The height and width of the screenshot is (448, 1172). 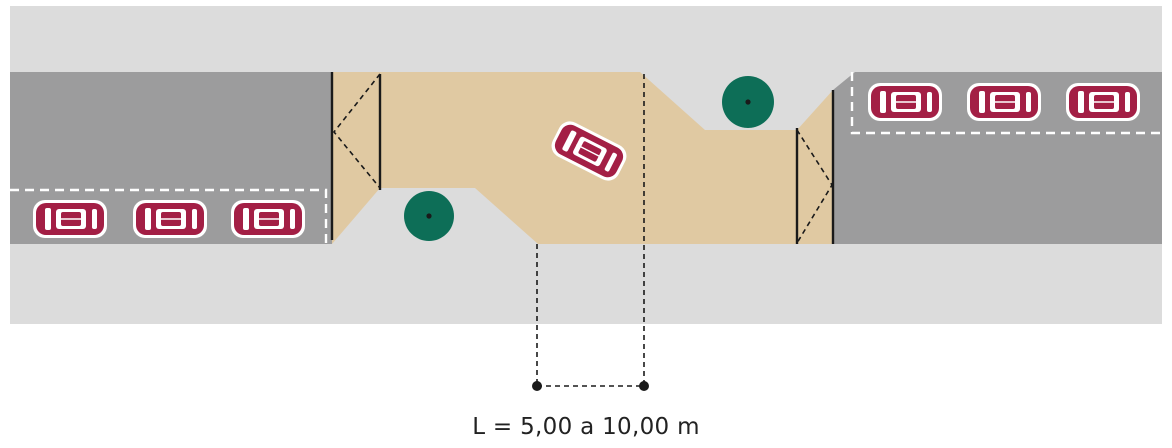 I want to click on ramp-left, so click(x=356, y=131).